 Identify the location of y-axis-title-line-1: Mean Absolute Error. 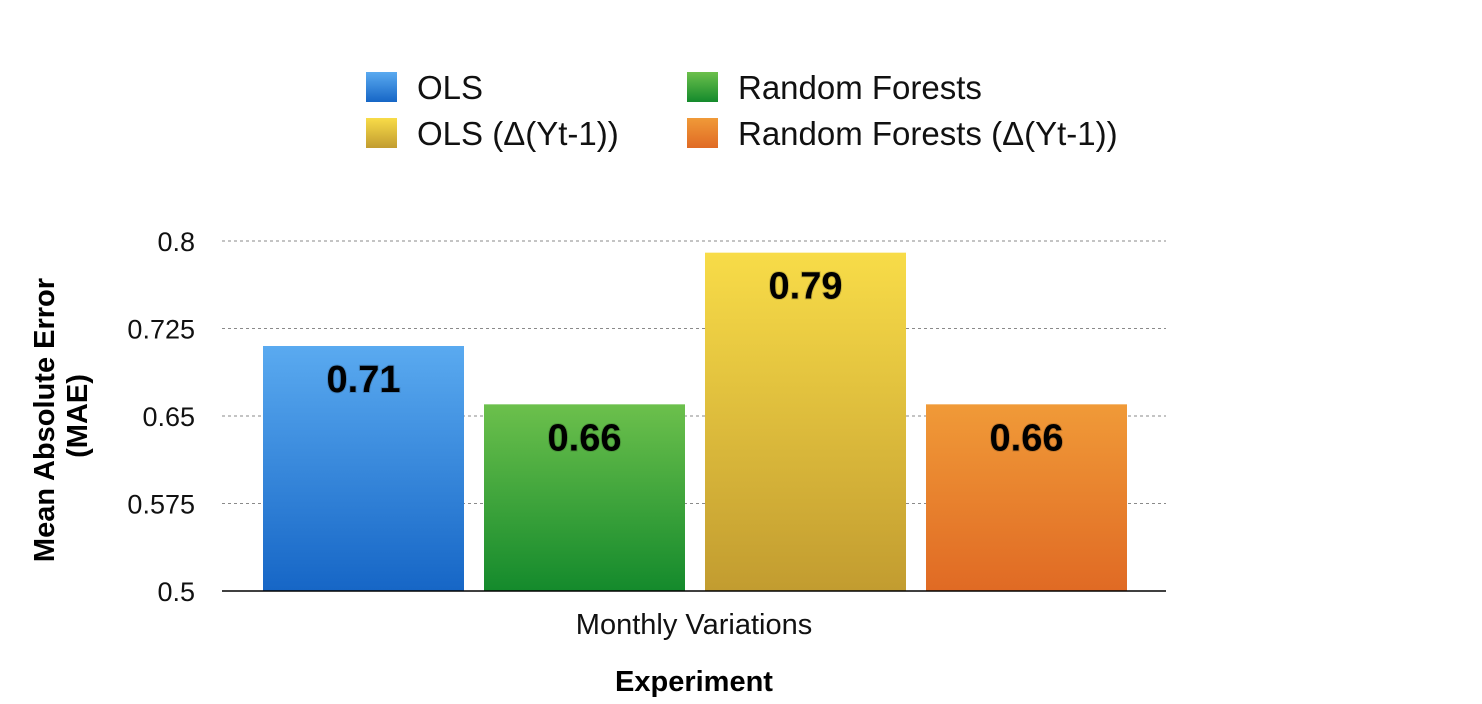
(45, 420).